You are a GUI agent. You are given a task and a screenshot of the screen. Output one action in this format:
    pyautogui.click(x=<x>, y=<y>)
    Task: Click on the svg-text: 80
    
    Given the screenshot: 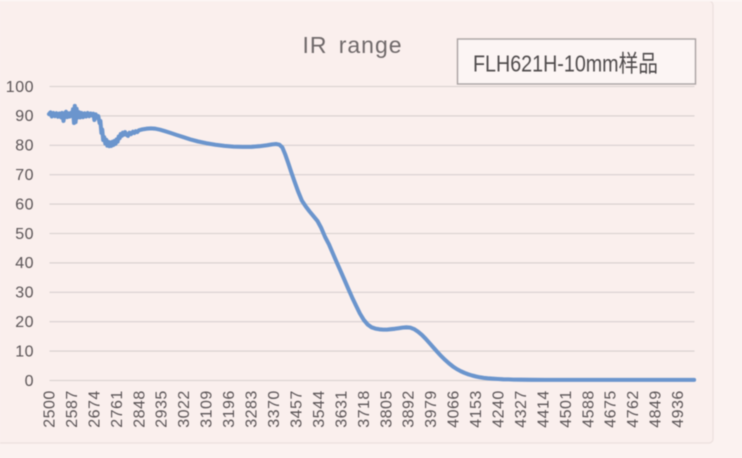 What is the action you would take?
    pyautogui.click(x=24, y=146)
    